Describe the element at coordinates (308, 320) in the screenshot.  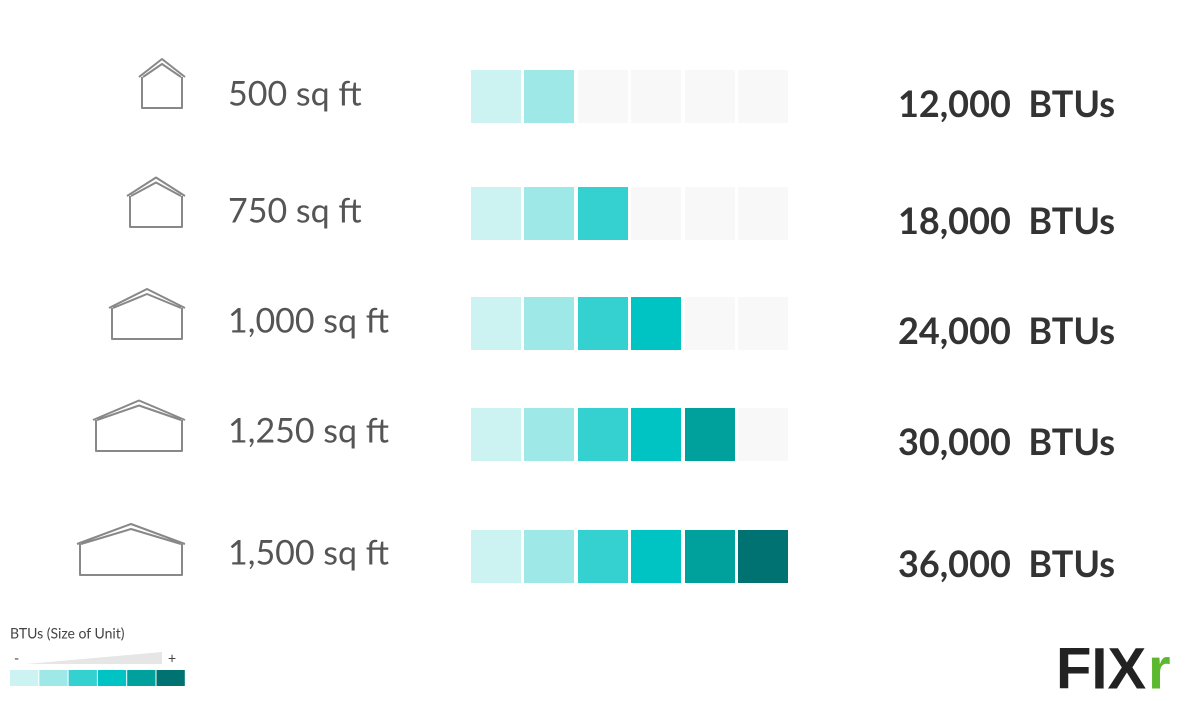
I see `area-label: 1,000 sq ft` at that location.